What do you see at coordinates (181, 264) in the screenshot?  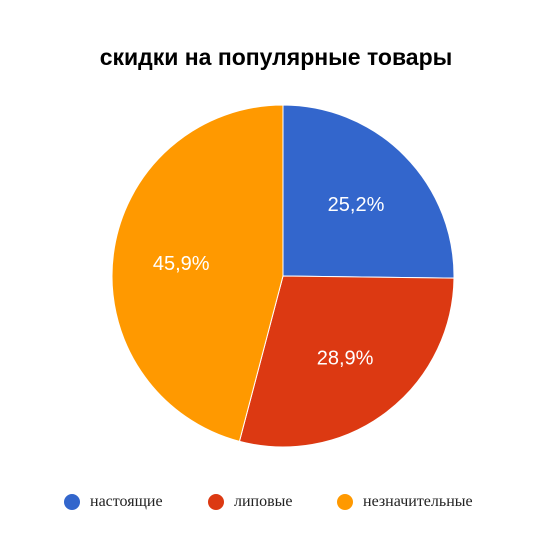 I see `slice-percent-label: 45,9%` at bounding box center [181, 264].